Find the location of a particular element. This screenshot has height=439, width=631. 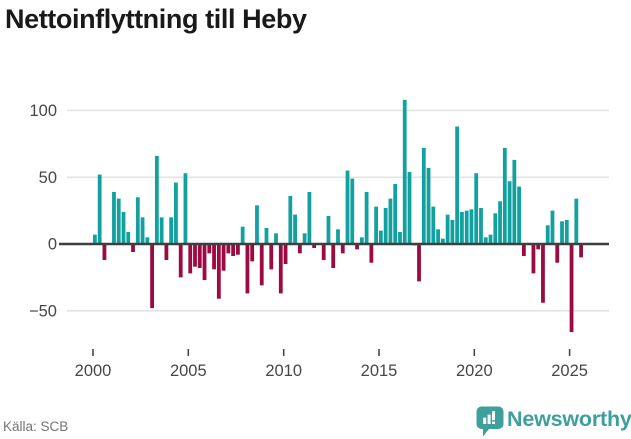

exclamation-dot is located at coordinates (493, 422).